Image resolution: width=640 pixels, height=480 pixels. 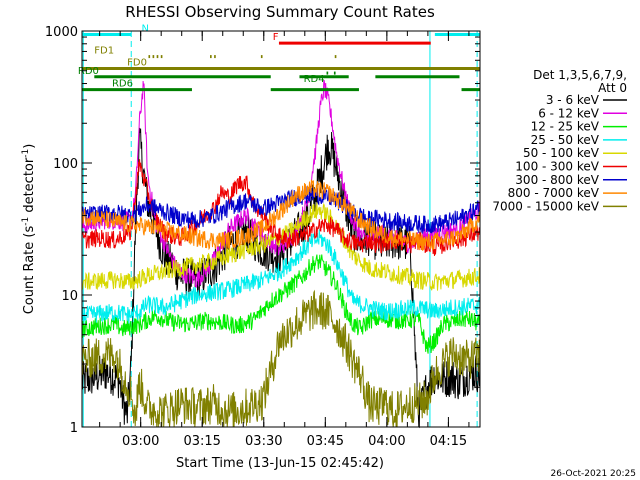 What do you see at coordinates (88, 71) in the screenshot?
I see `flag-label: RD0` at bounding box center [88, 71].